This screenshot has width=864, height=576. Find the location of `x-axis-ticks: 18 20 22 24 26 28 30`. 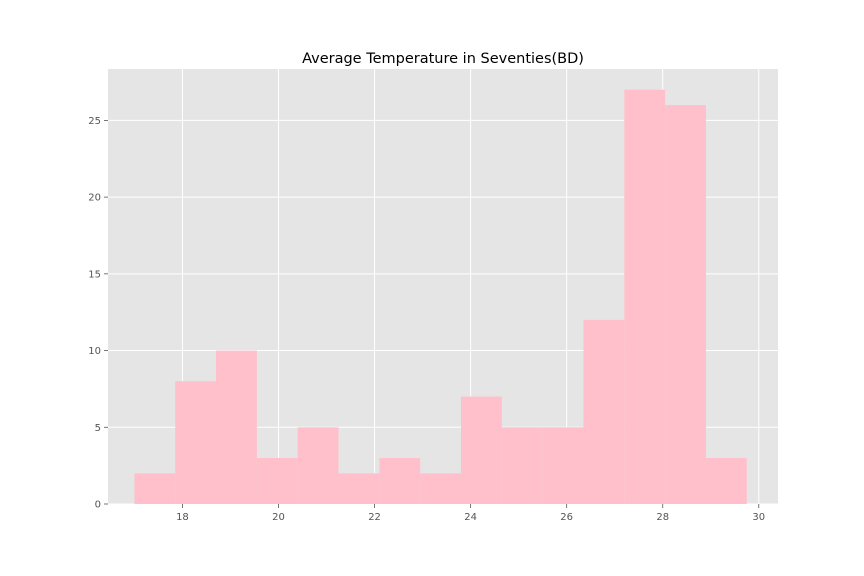

x-axis-ticks: 18 20 22 24 26 28 30 is located at coordinates (470, 513).